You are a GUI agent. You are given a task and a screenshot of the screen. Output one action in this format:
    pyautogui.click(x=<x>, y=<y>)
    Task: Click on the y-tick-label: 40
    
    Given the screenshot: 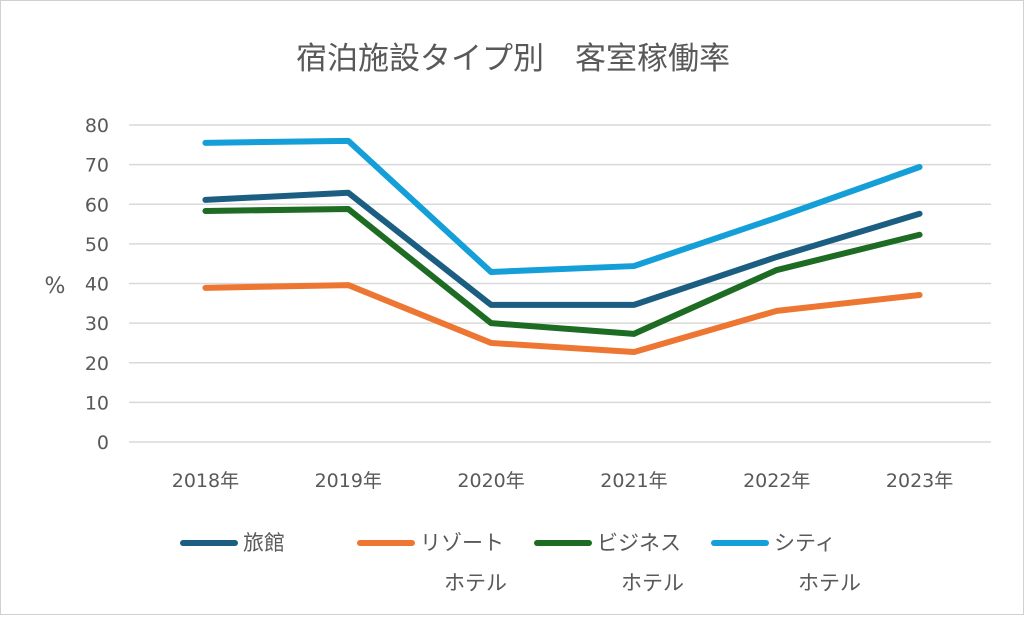 What is the action you would take?
    pyautogui.click(x=97, y=285)
    